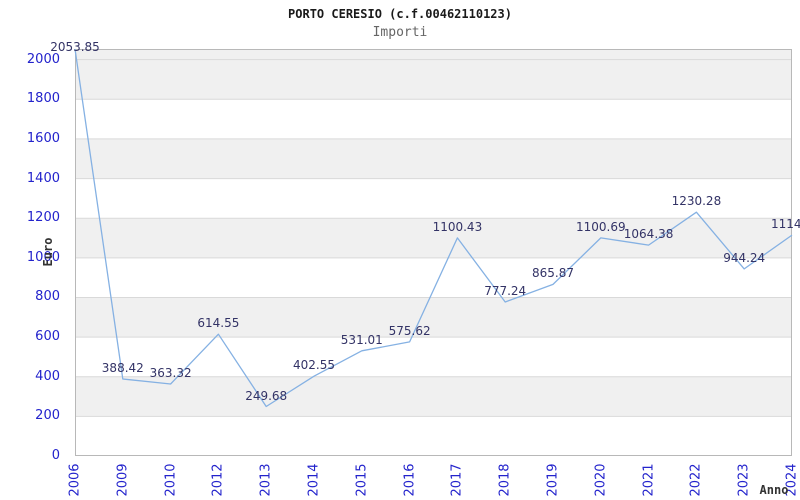  I want to click on y-tick-label: 2000, so click(43, 59).